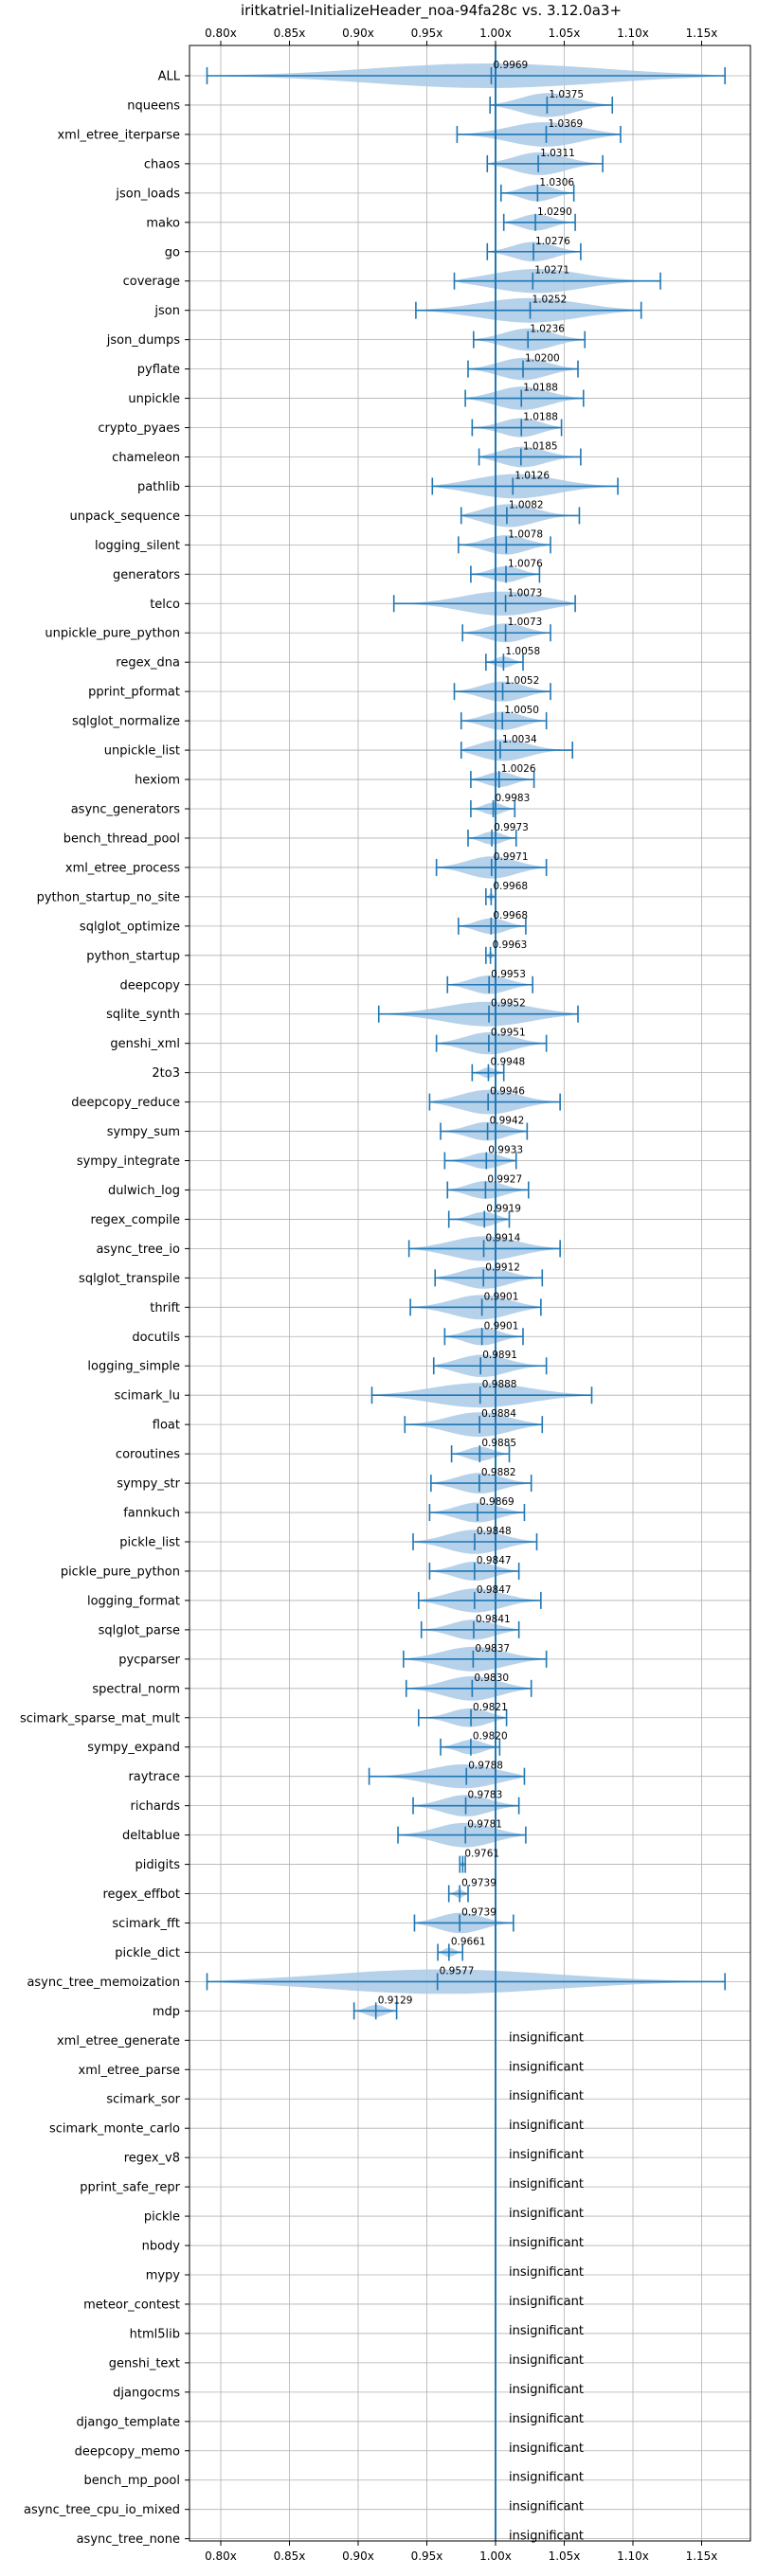 This screenshot has width=758, height=2576. I want to click on mean-value-label: 0.9781, so click(484, 1825).